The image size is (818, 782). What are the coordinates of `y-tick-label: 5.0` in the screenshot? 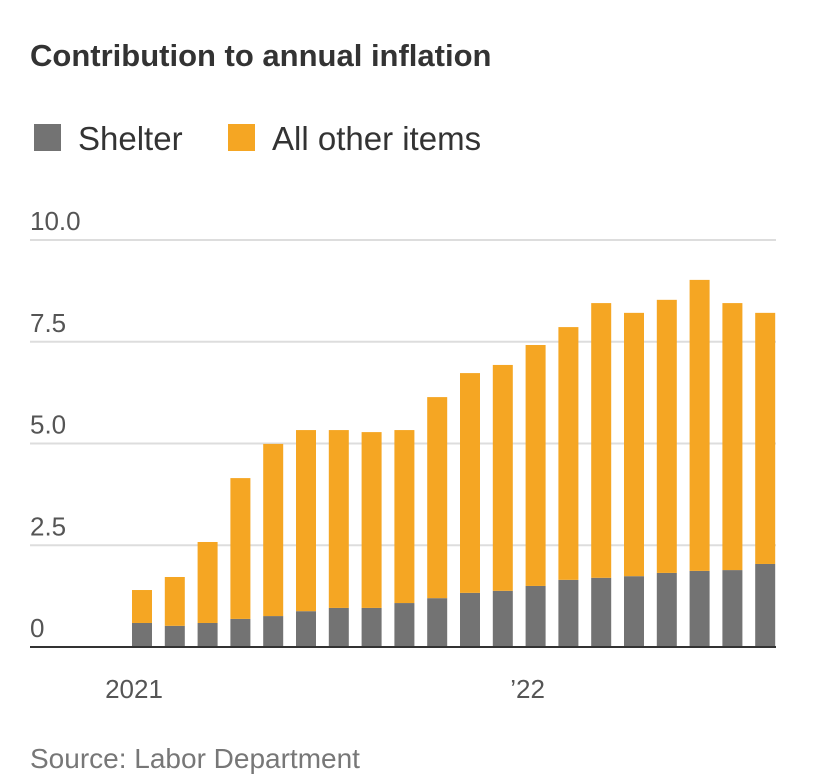 It's located at (48, 425).